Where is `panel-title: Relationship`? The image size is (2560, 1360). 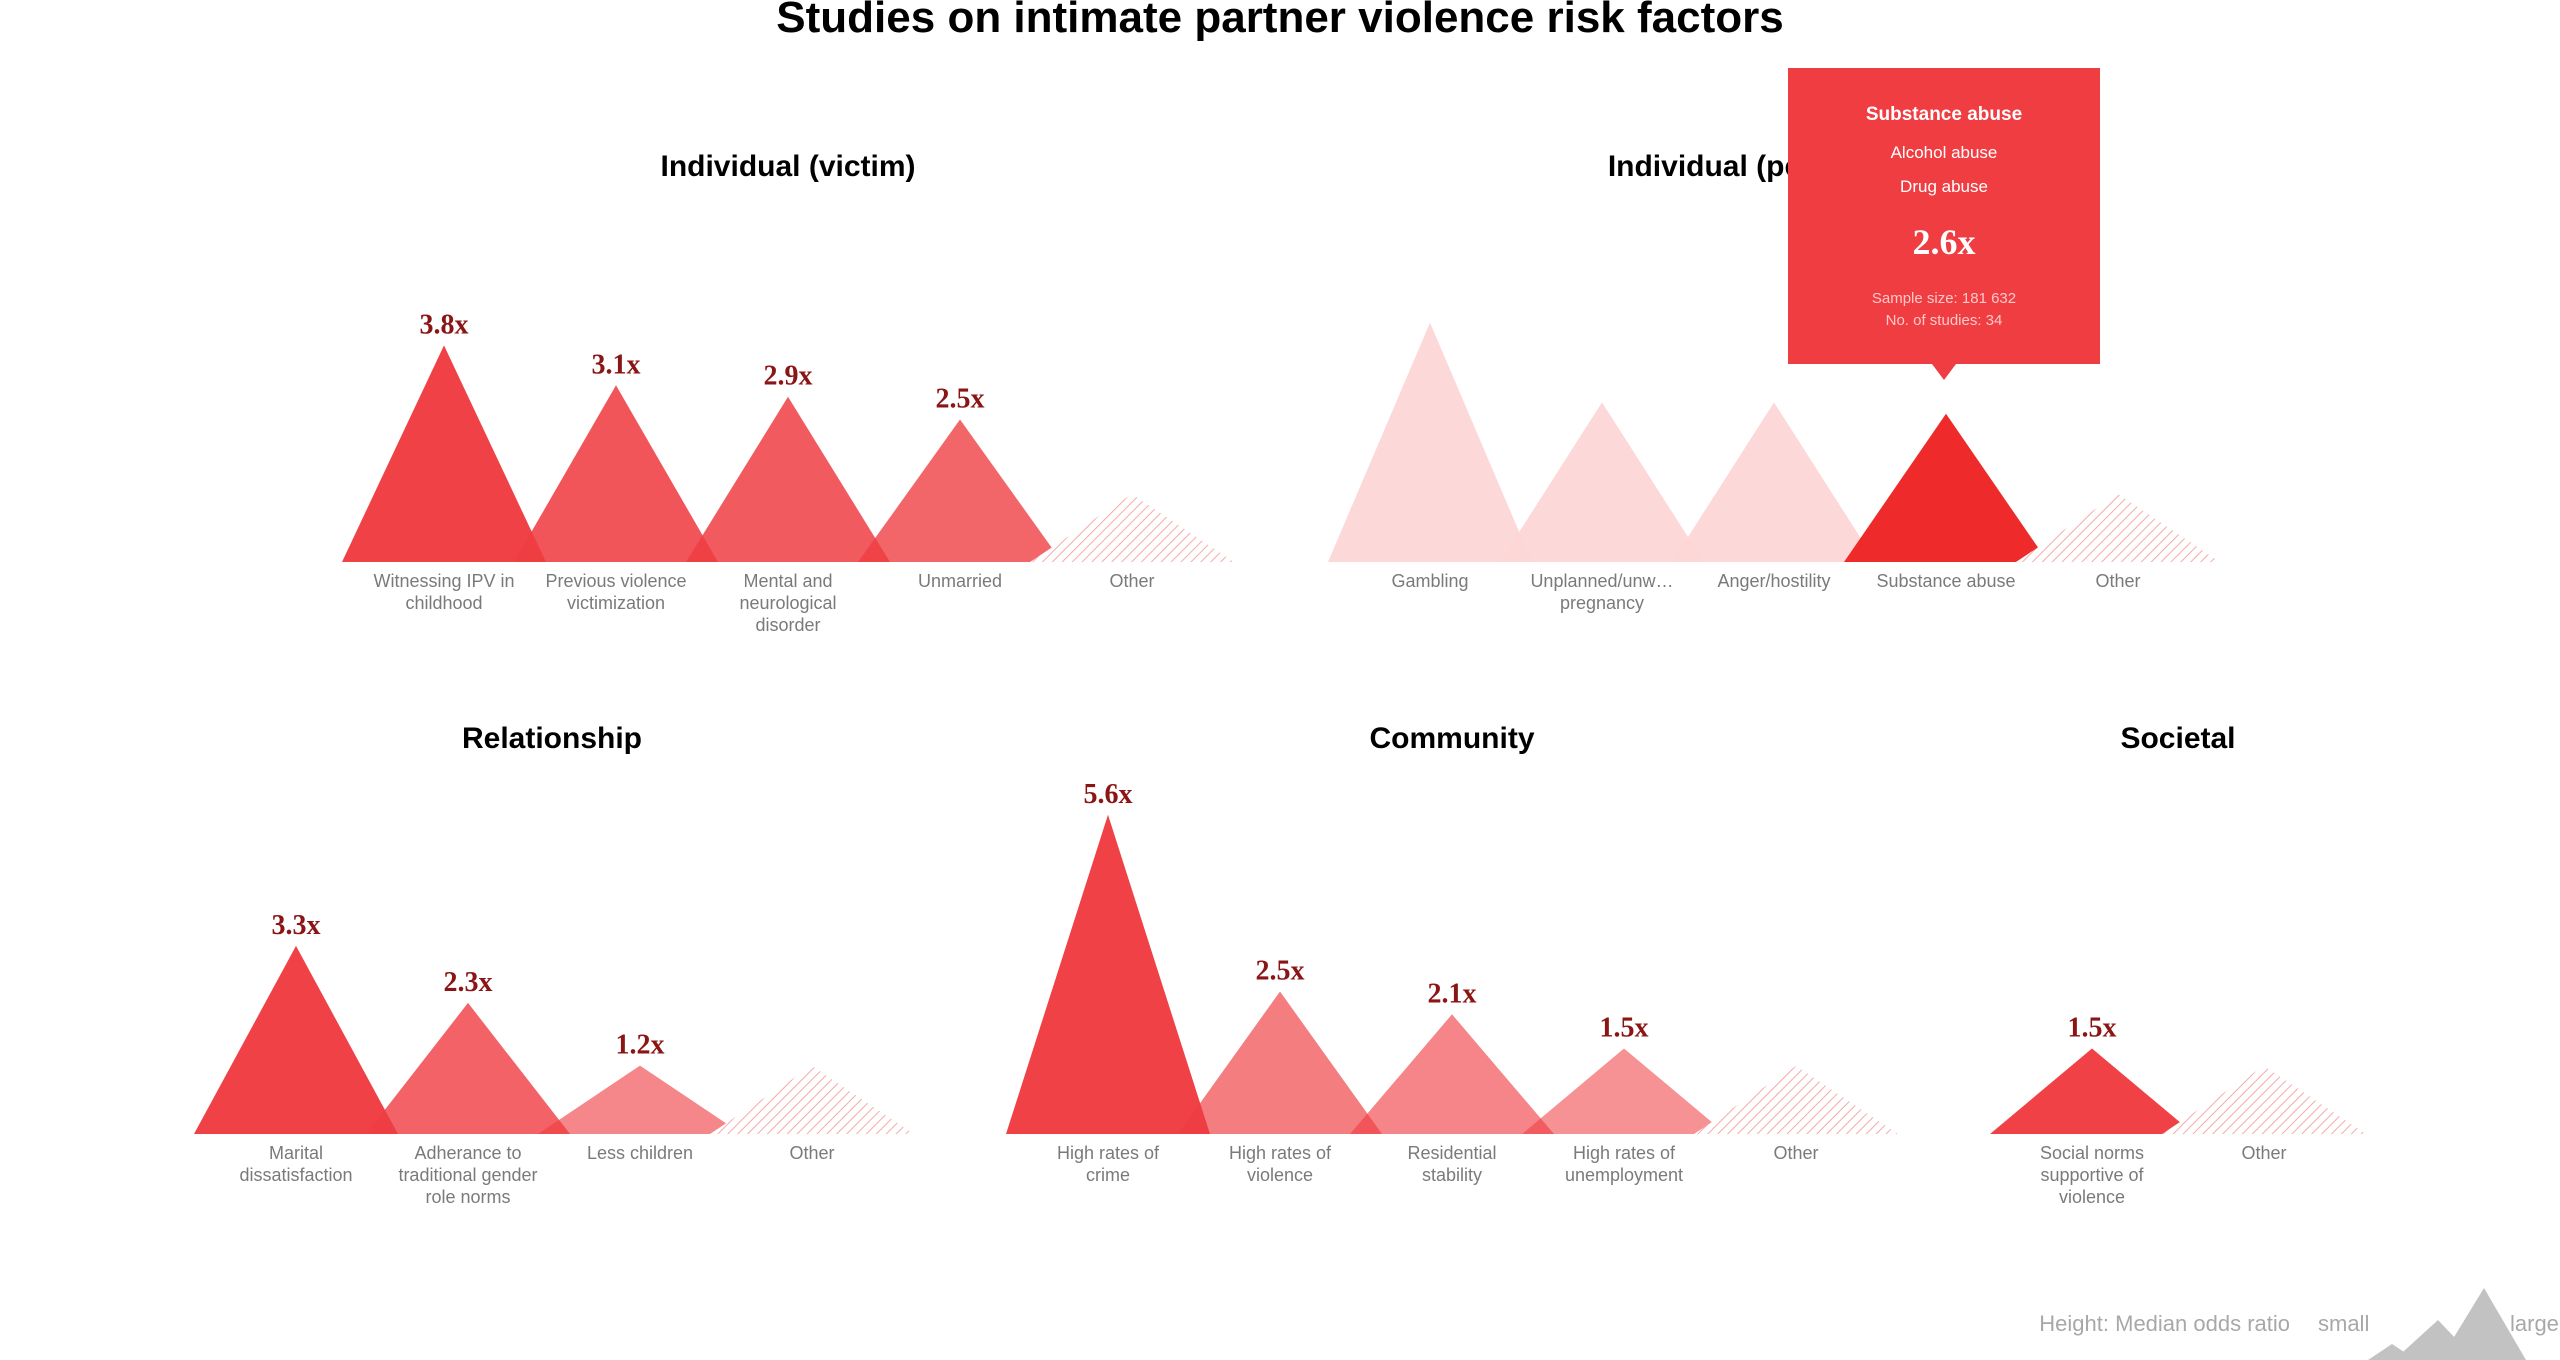 panel-title: Relationship is located at coordinates (552, 738).